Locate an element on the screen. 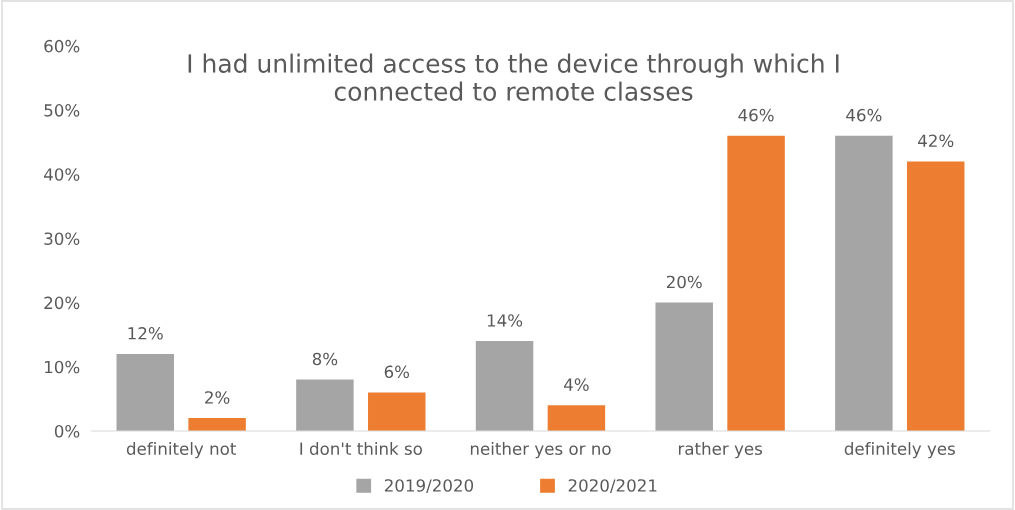 The image size is (1015, 510). y-tick-label: 30% is located at coordinates (62, 238).